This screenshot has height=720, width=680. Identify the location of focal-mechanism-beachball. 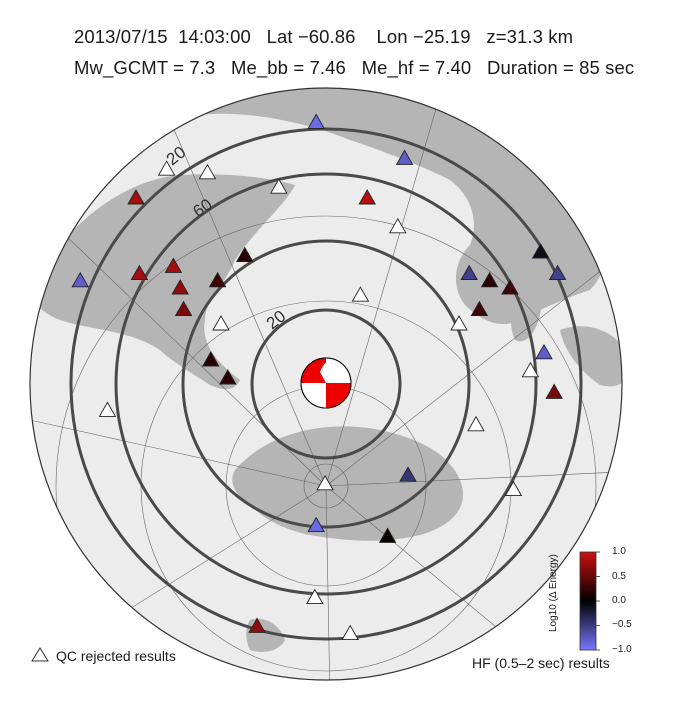
(326, 383).